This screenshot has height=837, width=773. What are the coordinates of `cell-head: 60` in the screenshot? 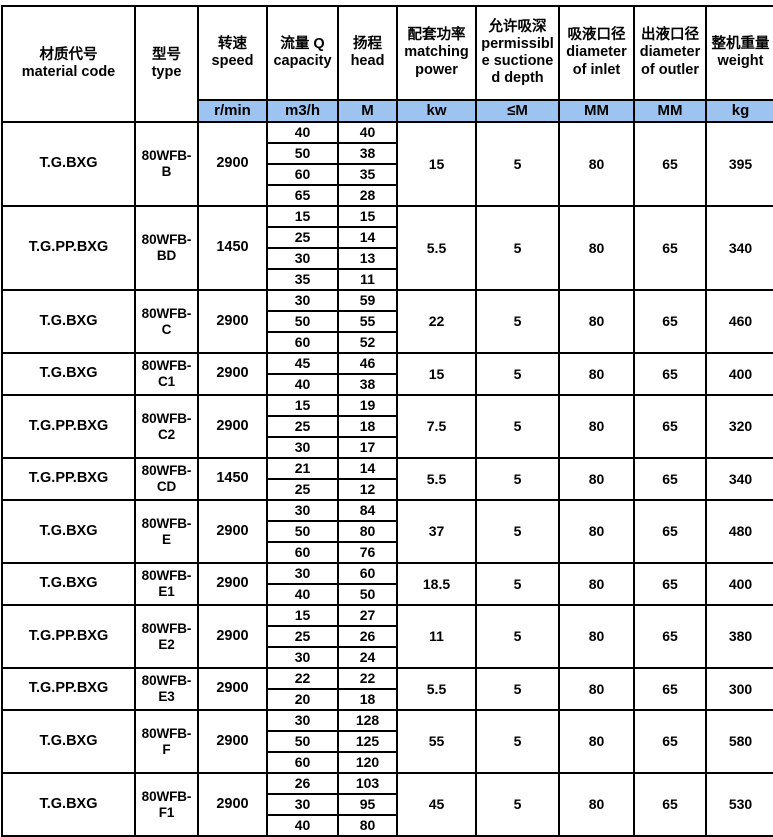 It's located at (367, 573).